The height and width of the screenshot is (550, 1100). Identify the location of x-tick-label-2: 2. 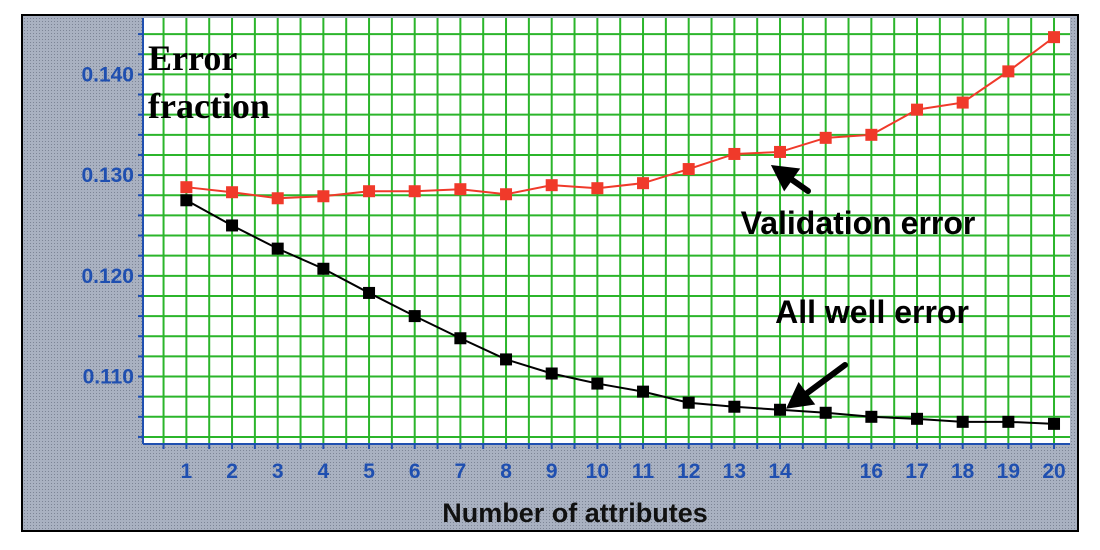
(232, 471).